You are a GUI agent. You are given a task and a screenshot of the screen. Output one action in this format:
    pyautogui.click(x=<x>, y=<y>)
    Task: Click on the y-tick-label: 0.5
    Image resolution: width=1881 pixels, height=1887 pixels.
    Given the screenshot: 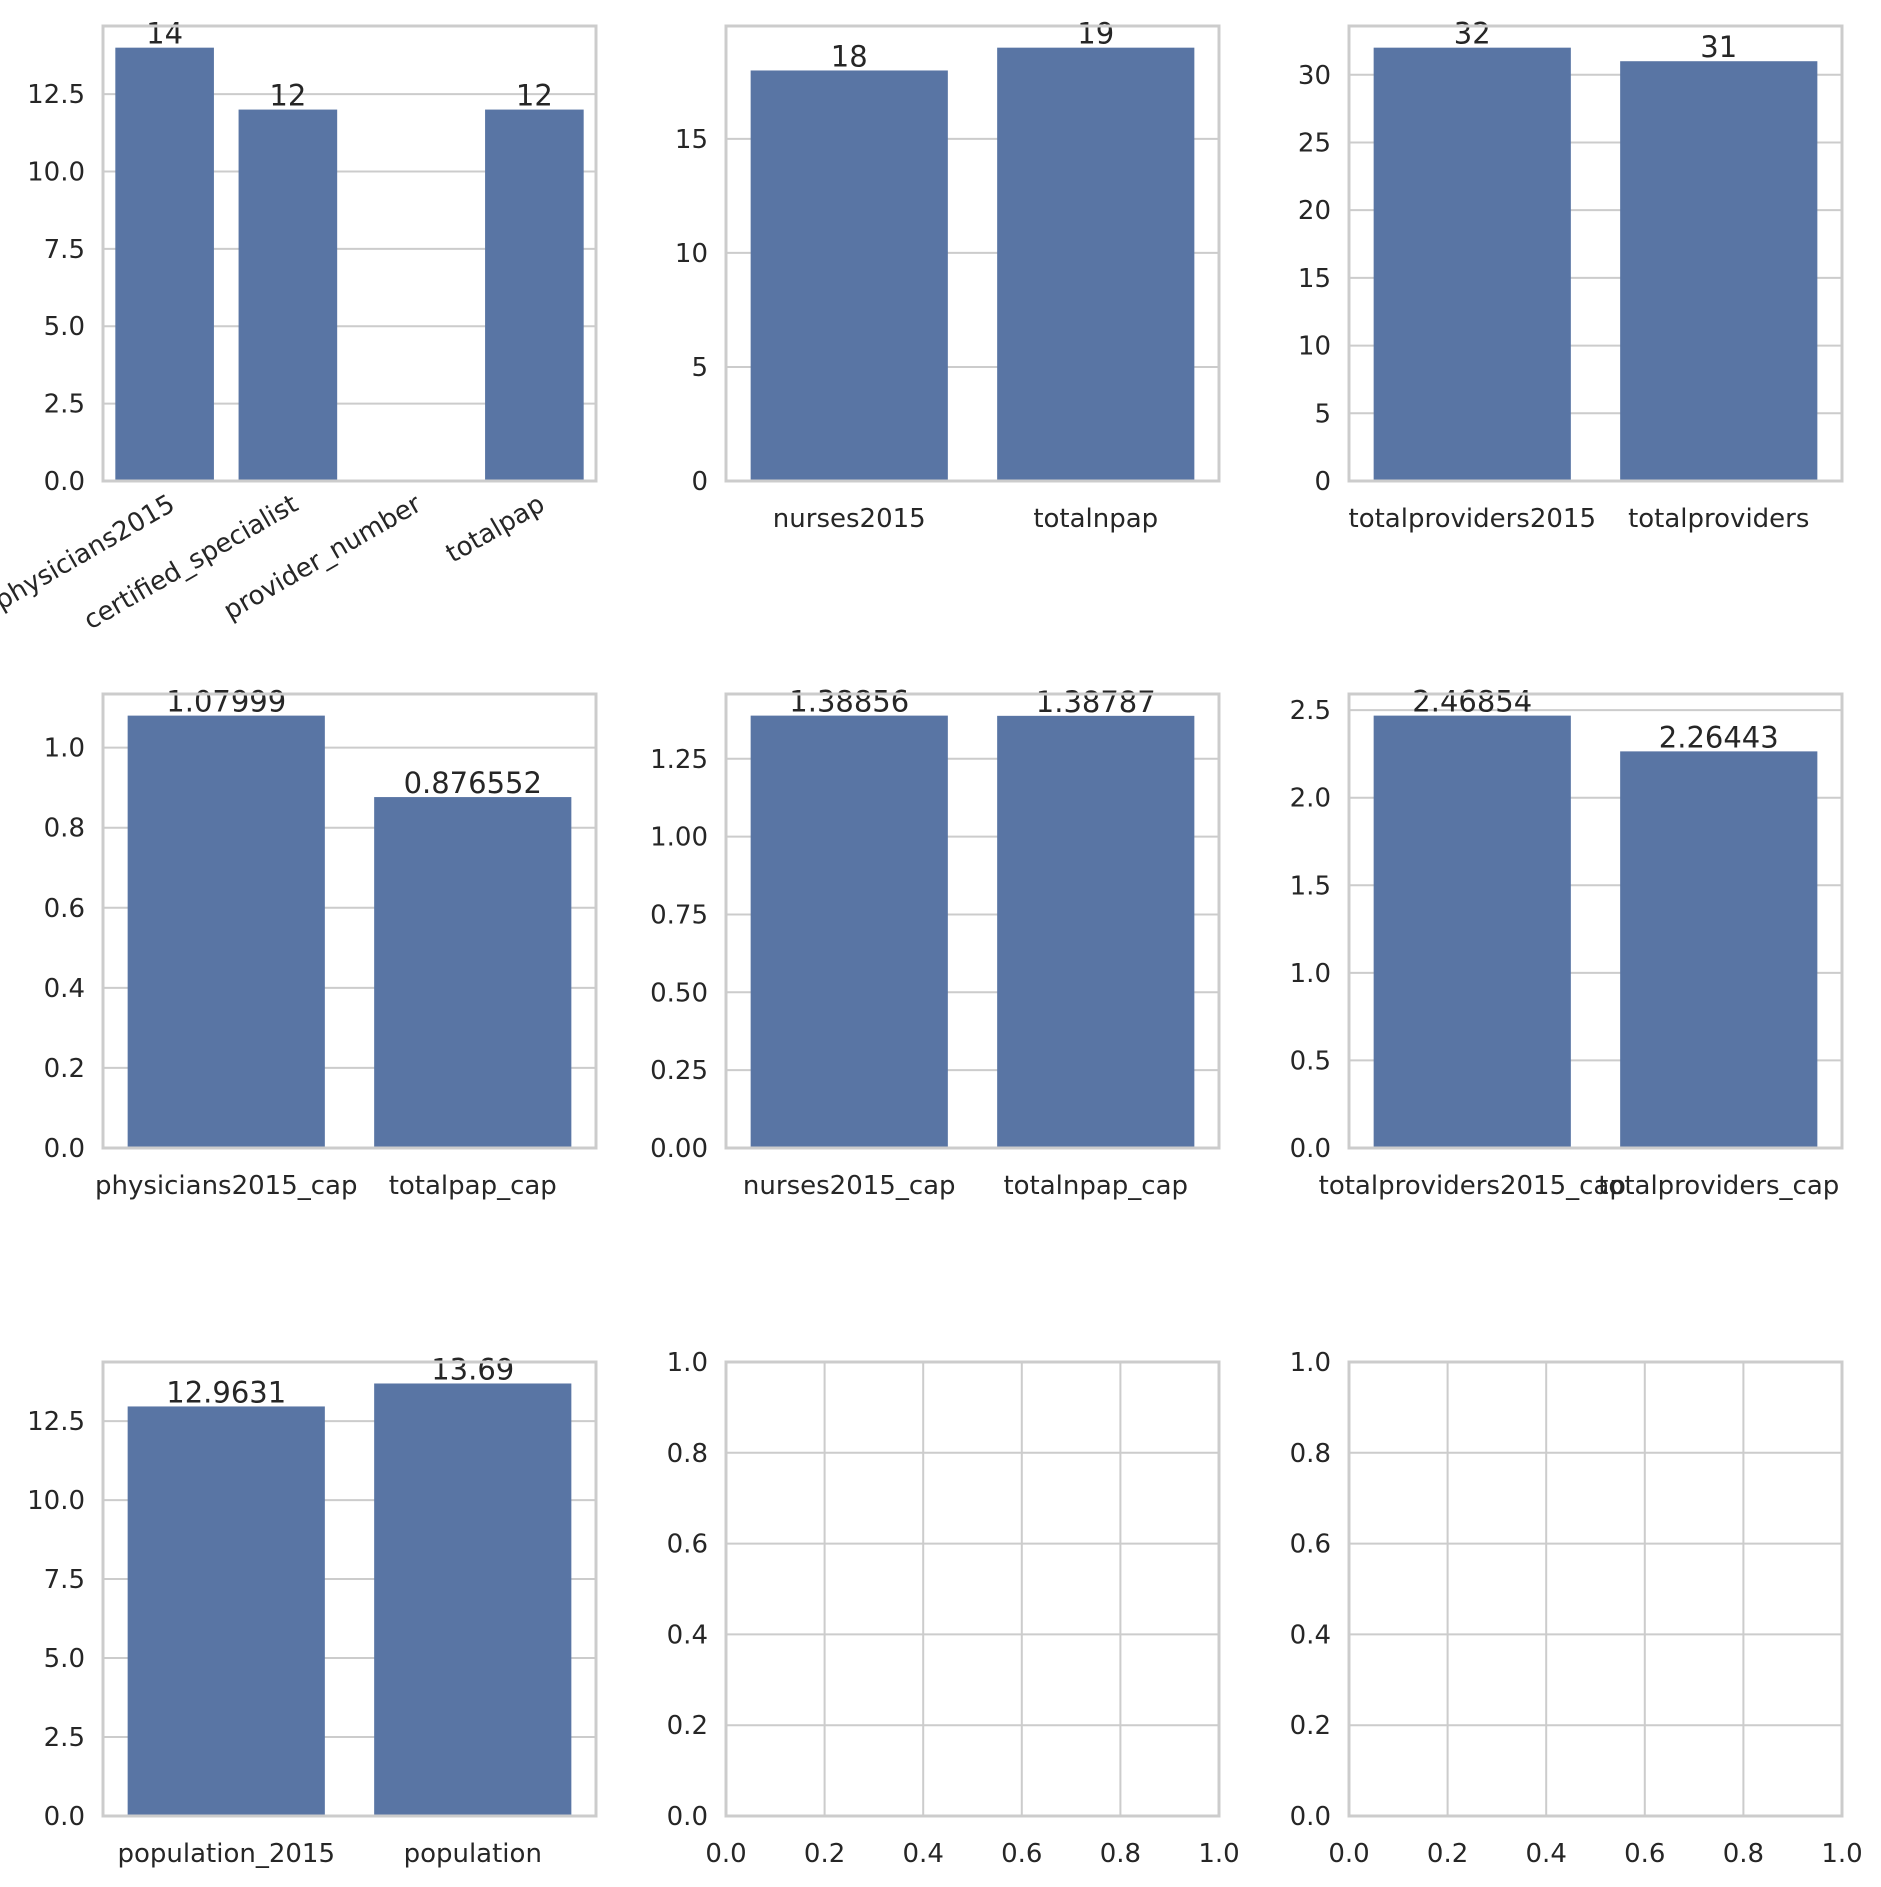 What is the action you would take?
    pyautogui.click(x=1310, y=1061)
    